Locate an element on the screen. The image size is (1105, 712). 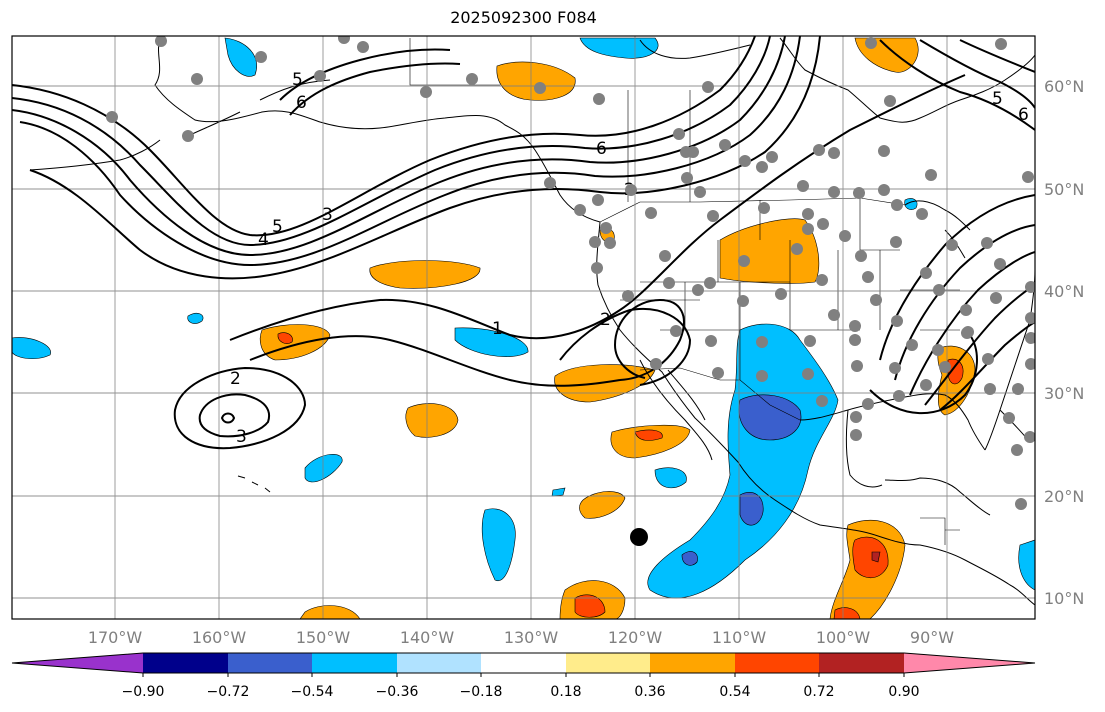
lat-tick-label: 50°N is located at coordinates (1064, 189).